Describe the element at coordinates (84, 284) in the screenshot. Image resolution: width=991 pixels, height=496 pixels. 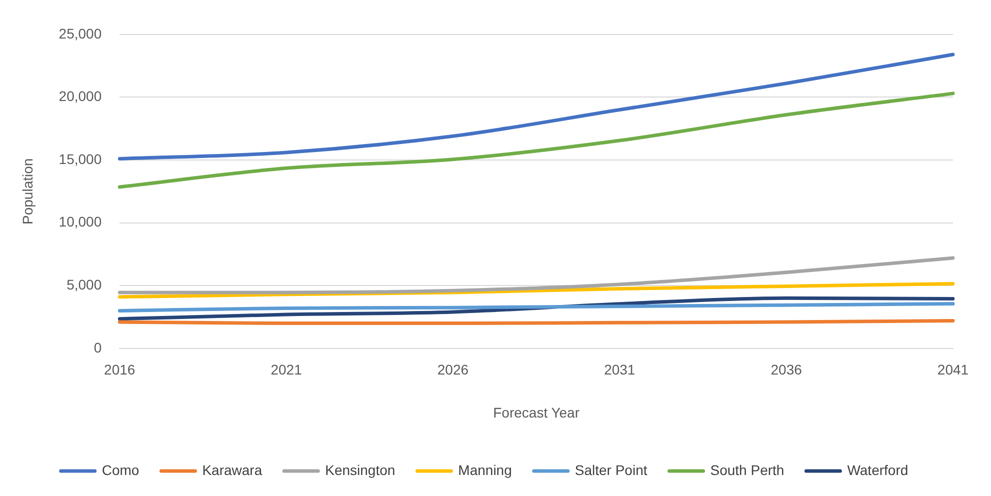
I see `y-tick-label: 5,000` at that location.